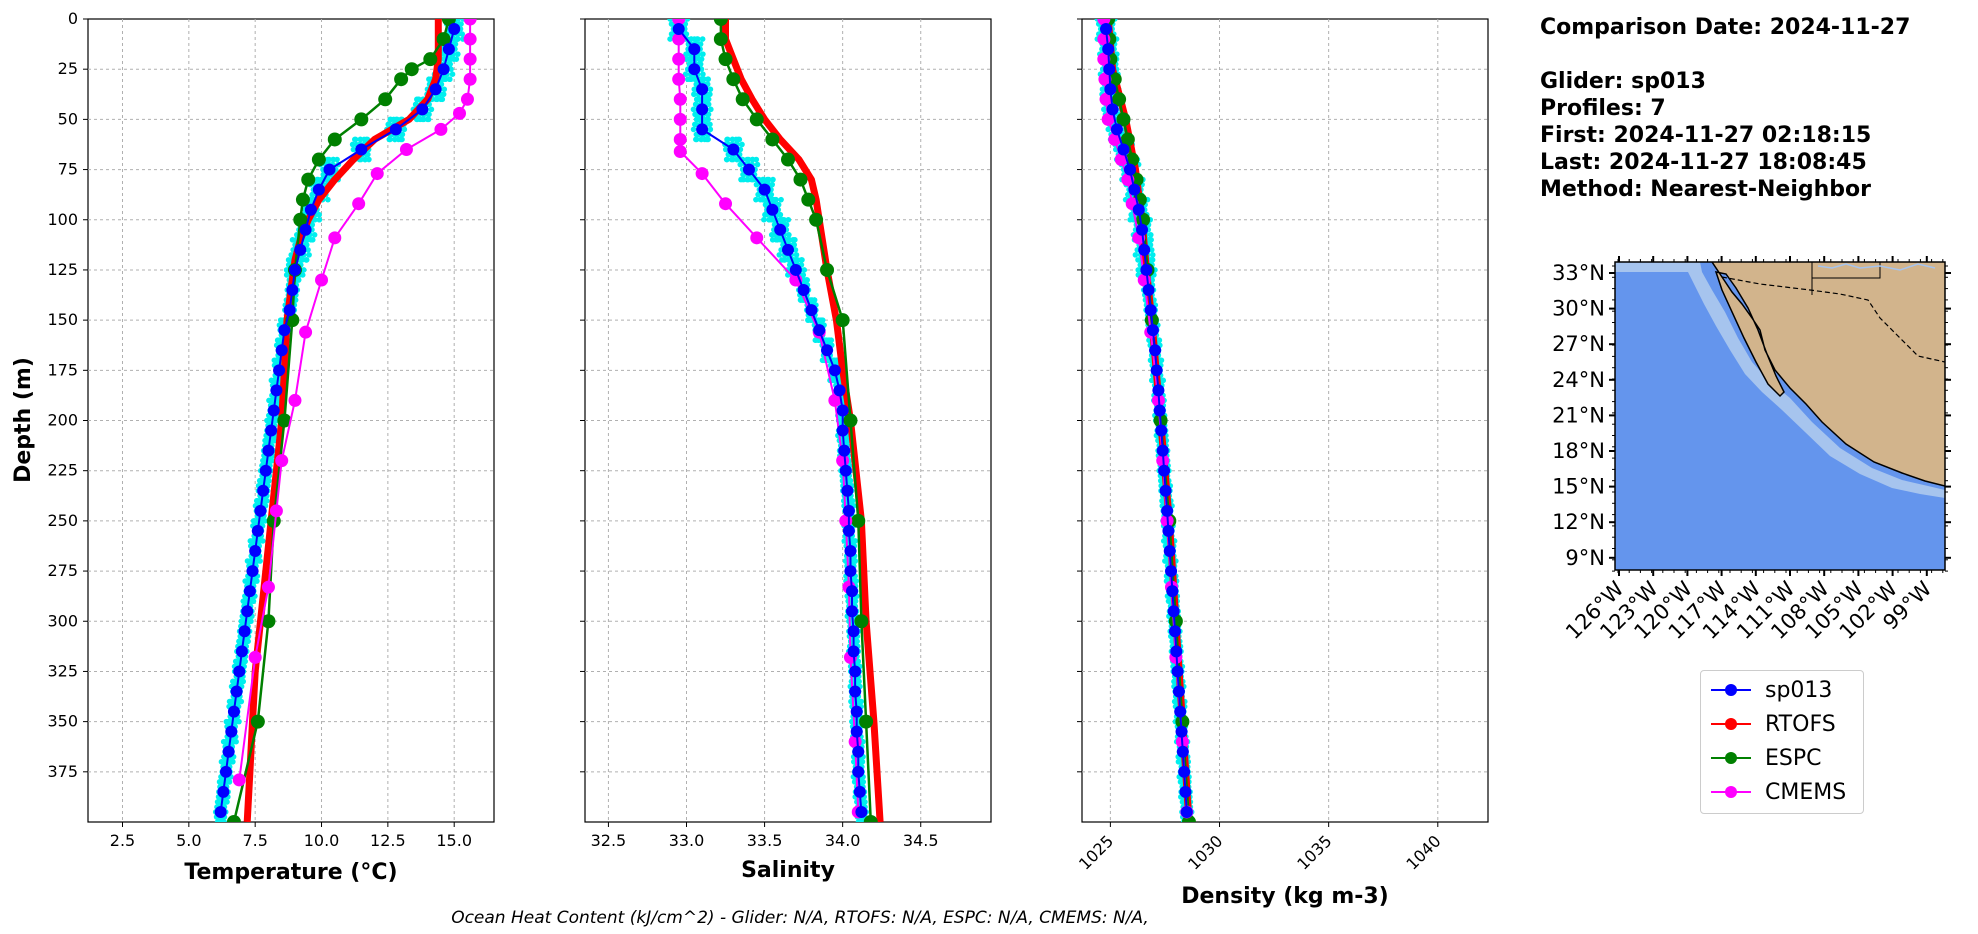 This screenshot has height=934, width=1978. I want to click on y-tick-label: 325, so click(62, 670).